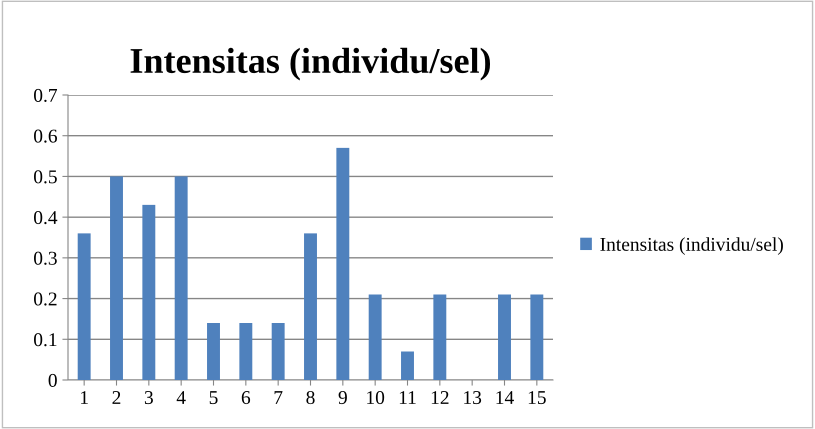 The width and height of the screenshot is (815, 429). I want to click on y-tick-label: 0.4, so click(46, 217).